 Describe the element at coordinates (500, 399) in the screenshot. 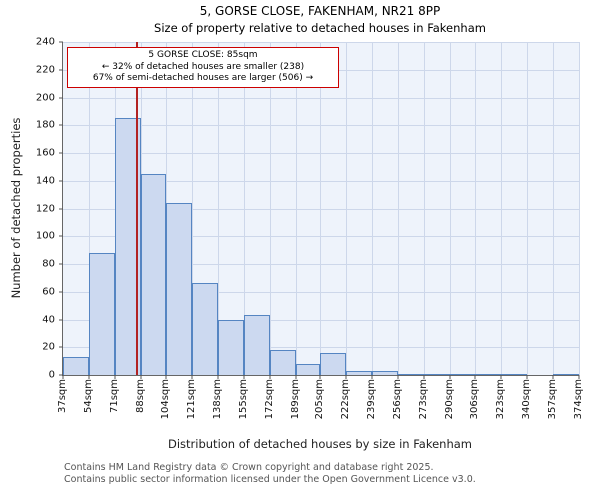

I see `x-tick-label: 323sqm` at that location.